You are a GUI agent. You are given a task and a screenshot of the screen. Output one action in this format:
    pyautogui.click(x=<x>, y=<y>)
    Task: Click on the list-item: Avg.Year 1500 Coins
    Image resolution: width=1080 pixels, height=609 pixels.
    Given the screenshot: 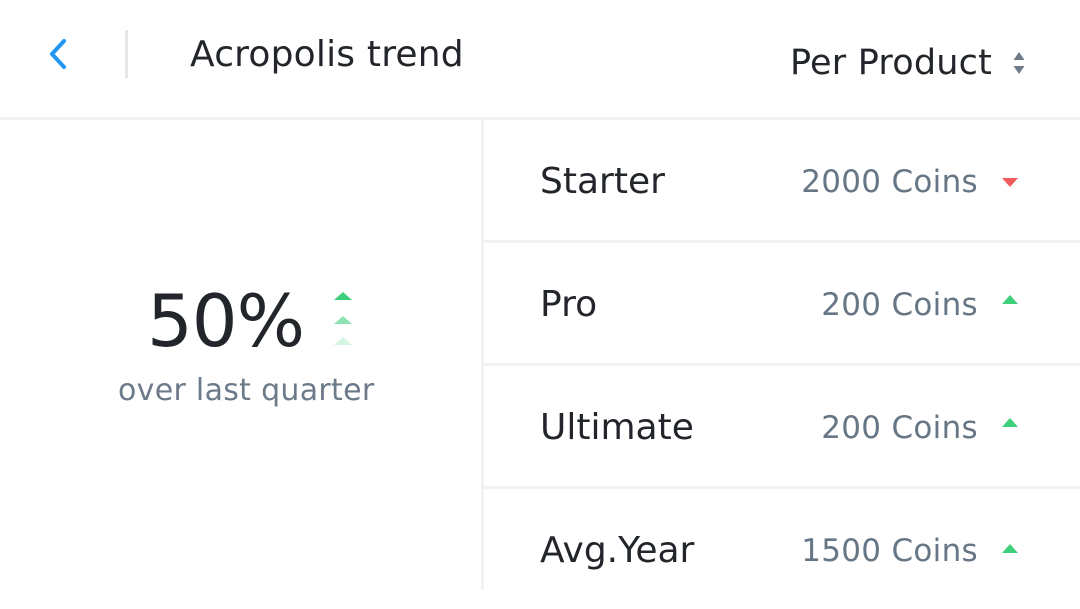 What is the action you would take?
    pyautogui.click(x=782, y=549)
    